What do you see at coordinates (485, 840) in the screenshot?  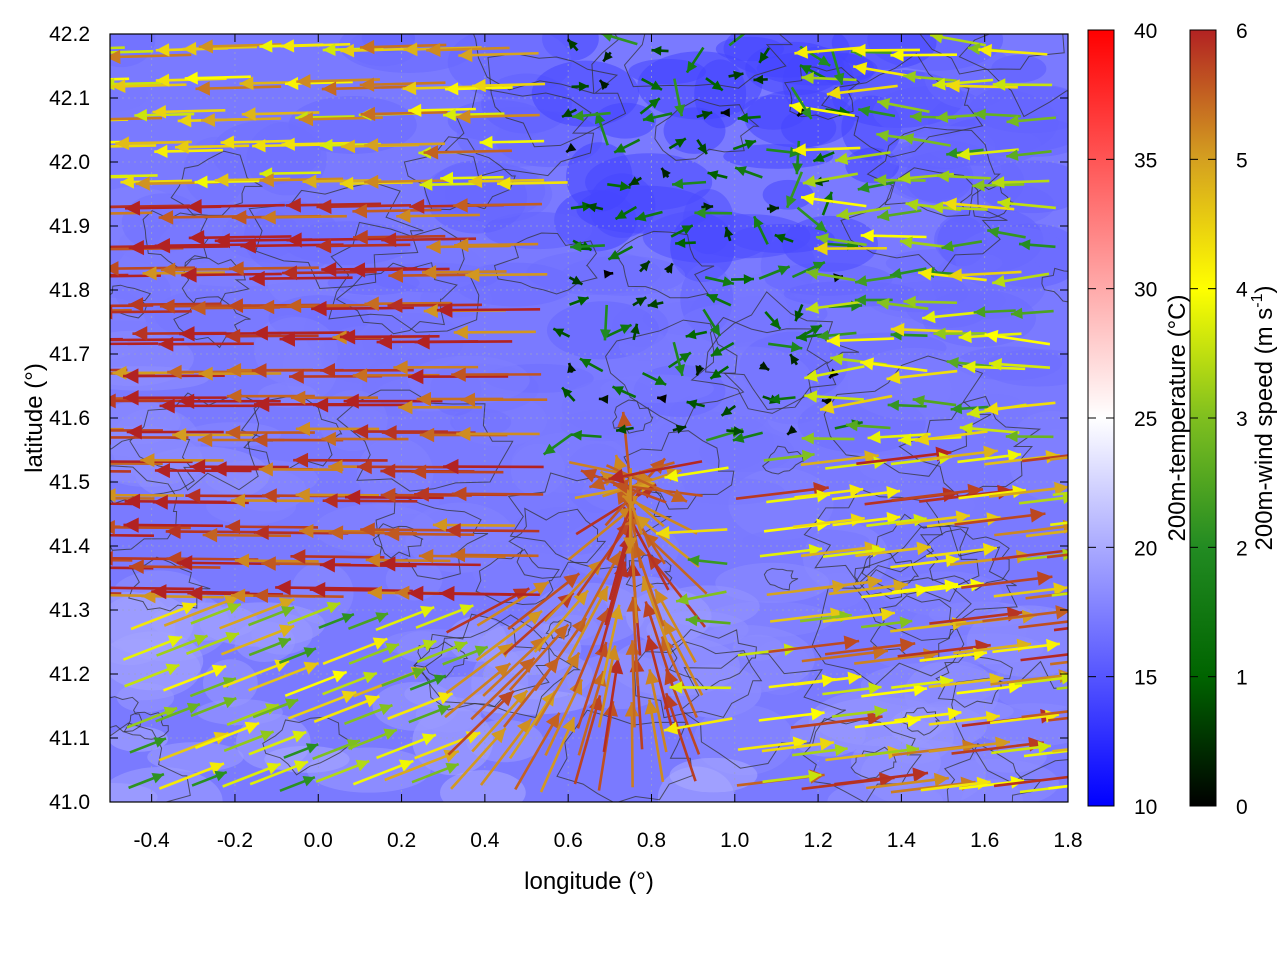 I see `x-tick-label: 0.4` at bounding box center [485, 840].